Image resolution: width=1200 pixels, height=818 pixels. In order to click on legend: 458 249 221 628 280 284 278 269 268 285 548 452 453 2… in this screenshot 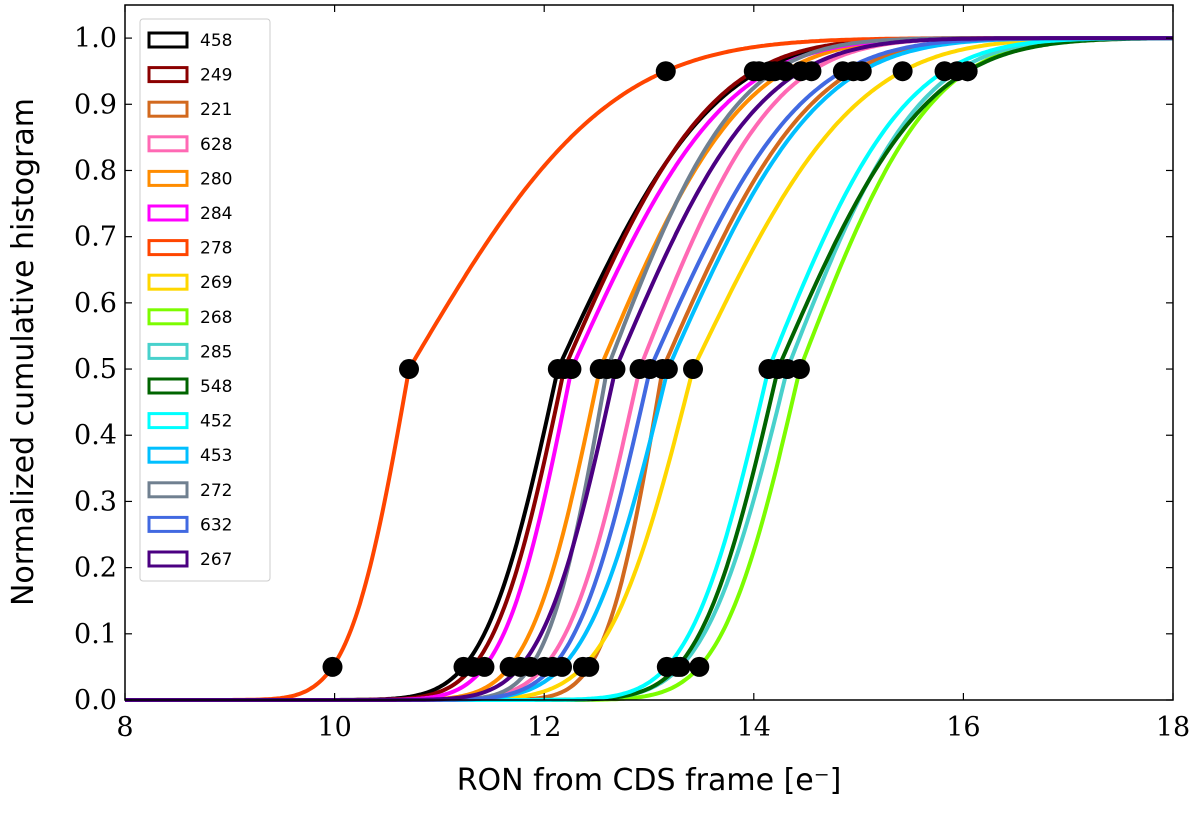, I will do `click(205, 300)`.